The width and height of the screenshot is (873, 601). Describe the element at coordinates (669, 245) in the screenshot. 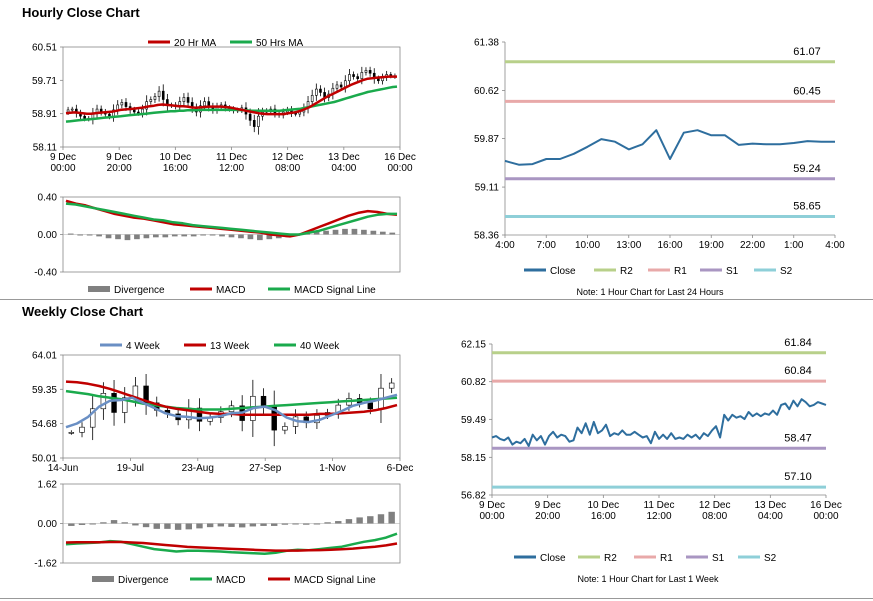

I see `hourly_close-x-tick-label: 16:00` at that location.